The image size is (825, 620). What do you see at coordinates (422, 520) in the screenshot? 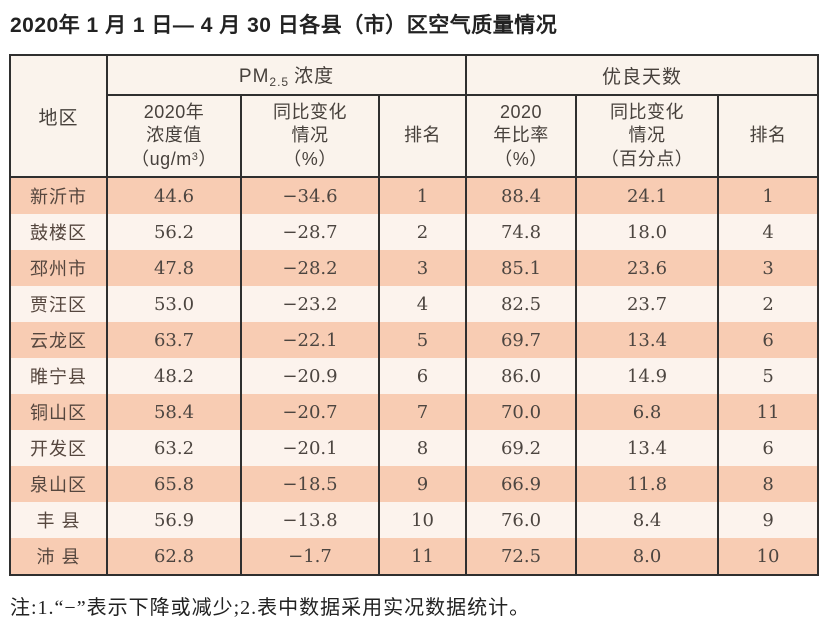
I see `pm-rank-cell: 10` at bounding box center [422, 520].